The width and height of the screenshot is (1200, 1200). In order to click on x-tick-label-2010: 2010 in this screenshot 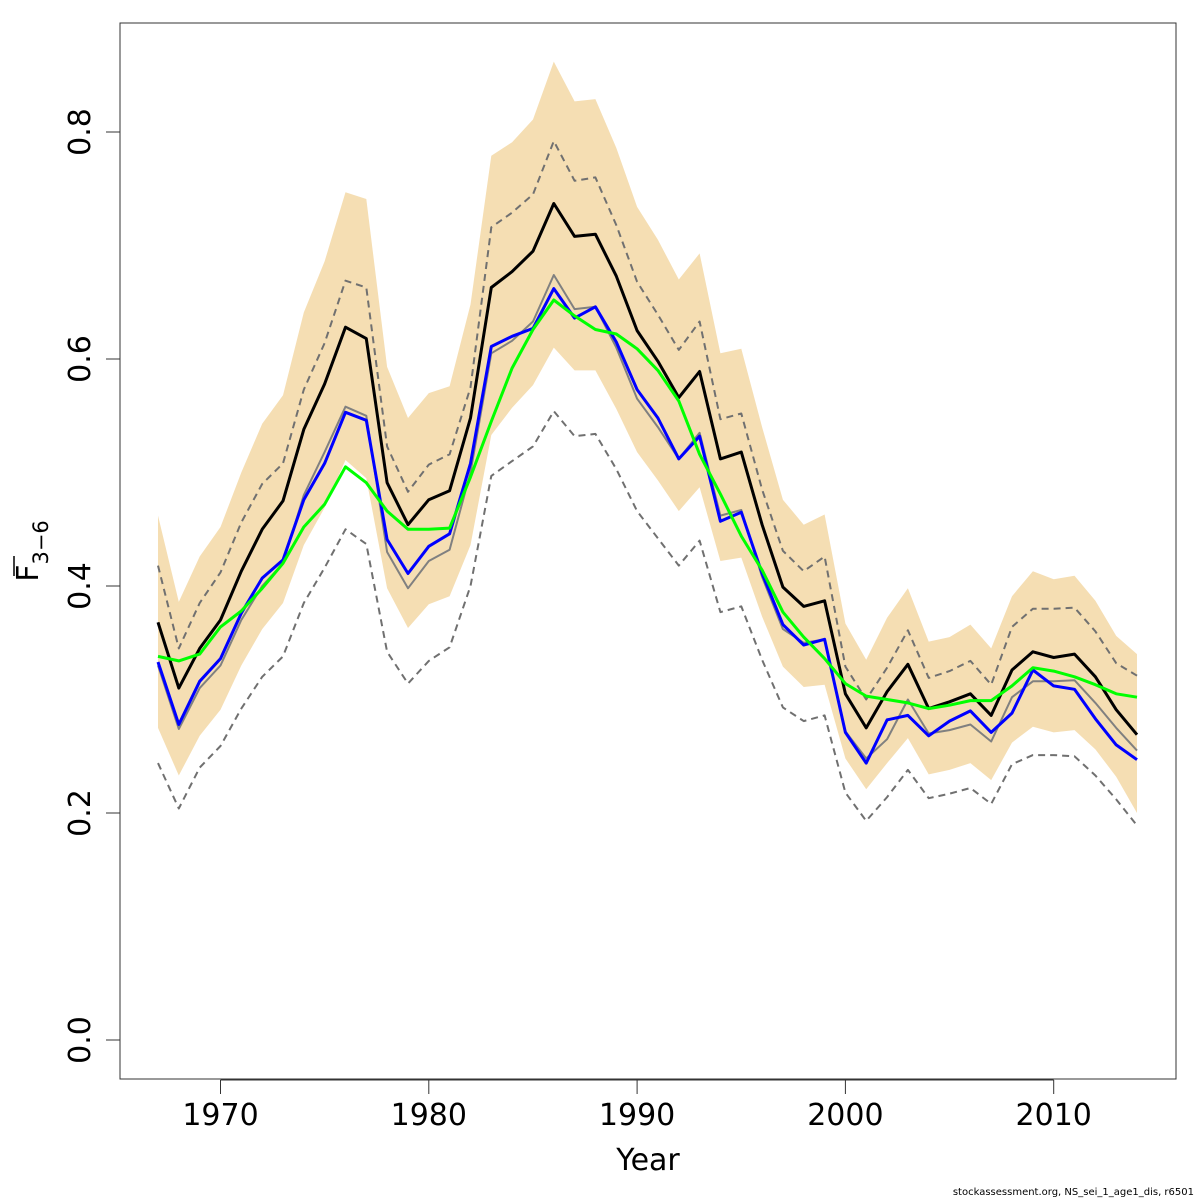, I will do `click(1054, 1115)`.